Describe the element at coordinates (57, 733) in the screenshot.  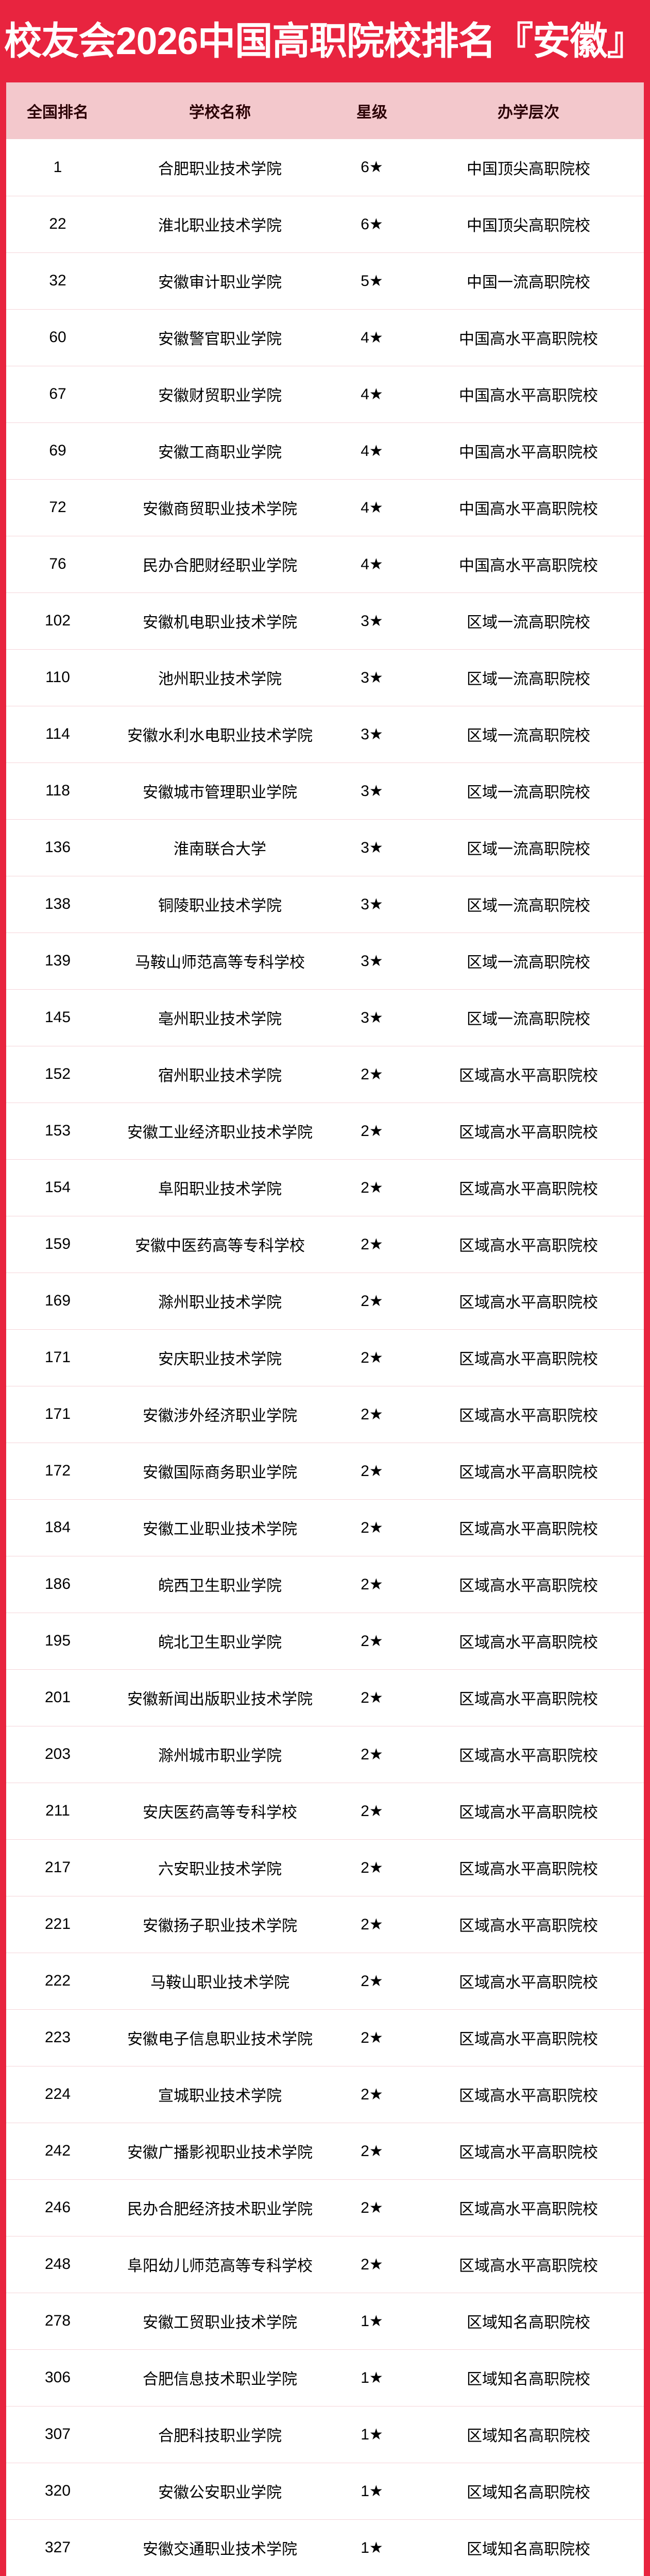
I see `table-cell-rank: 114` at that location.